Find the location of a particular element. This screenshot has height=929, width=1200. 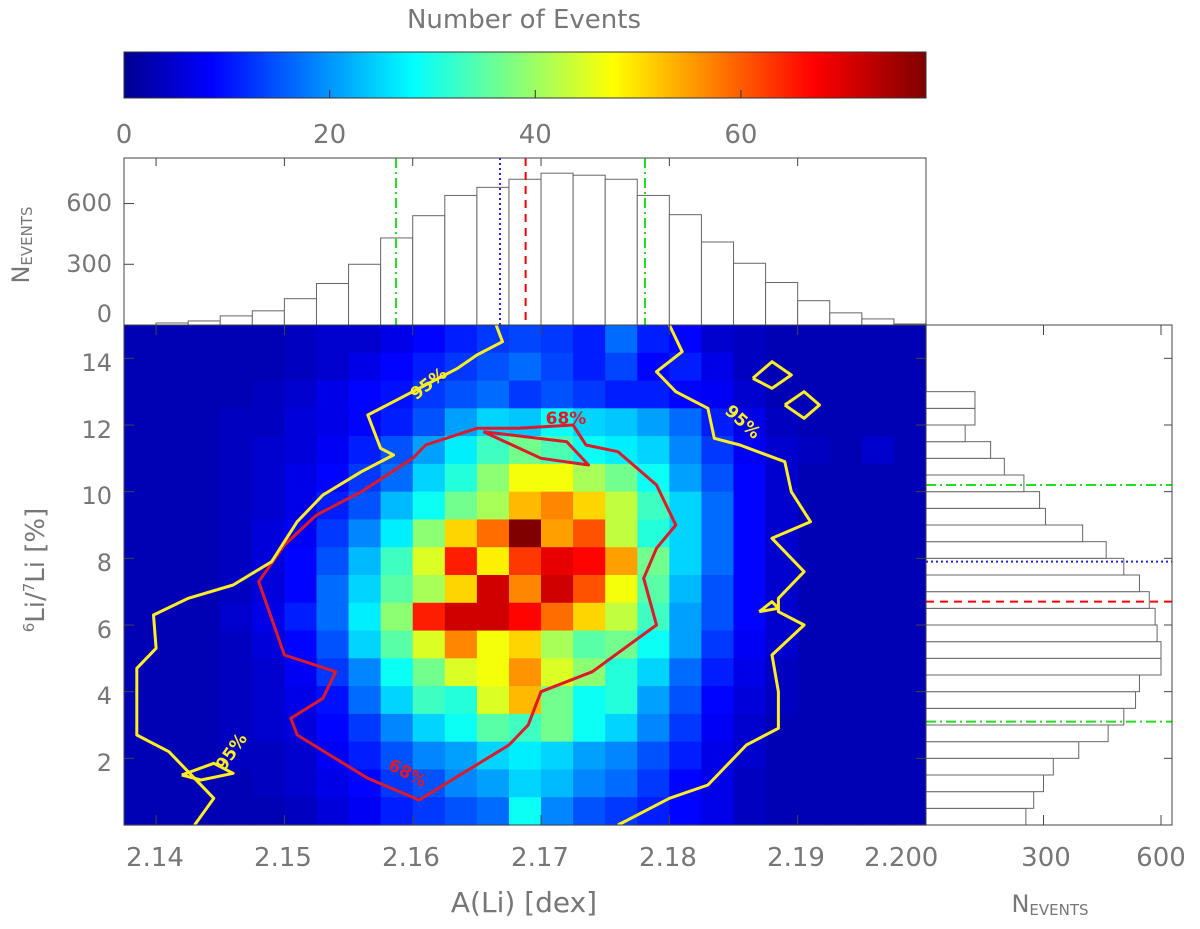

main-ylabel-mid: Li/ is located at coordinates (36, 607).